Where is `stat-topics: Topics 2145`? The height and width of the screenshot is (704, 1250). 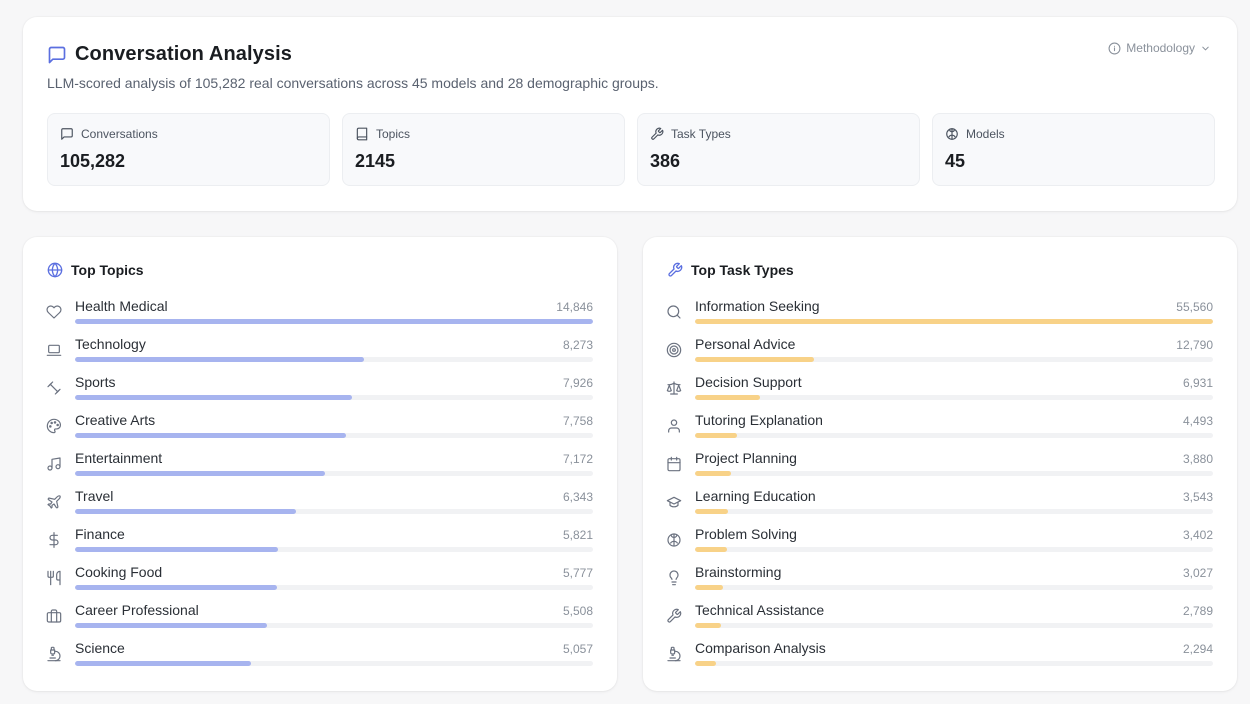 stat-topics: Topics 2145 is located at coordinates (483, 149).